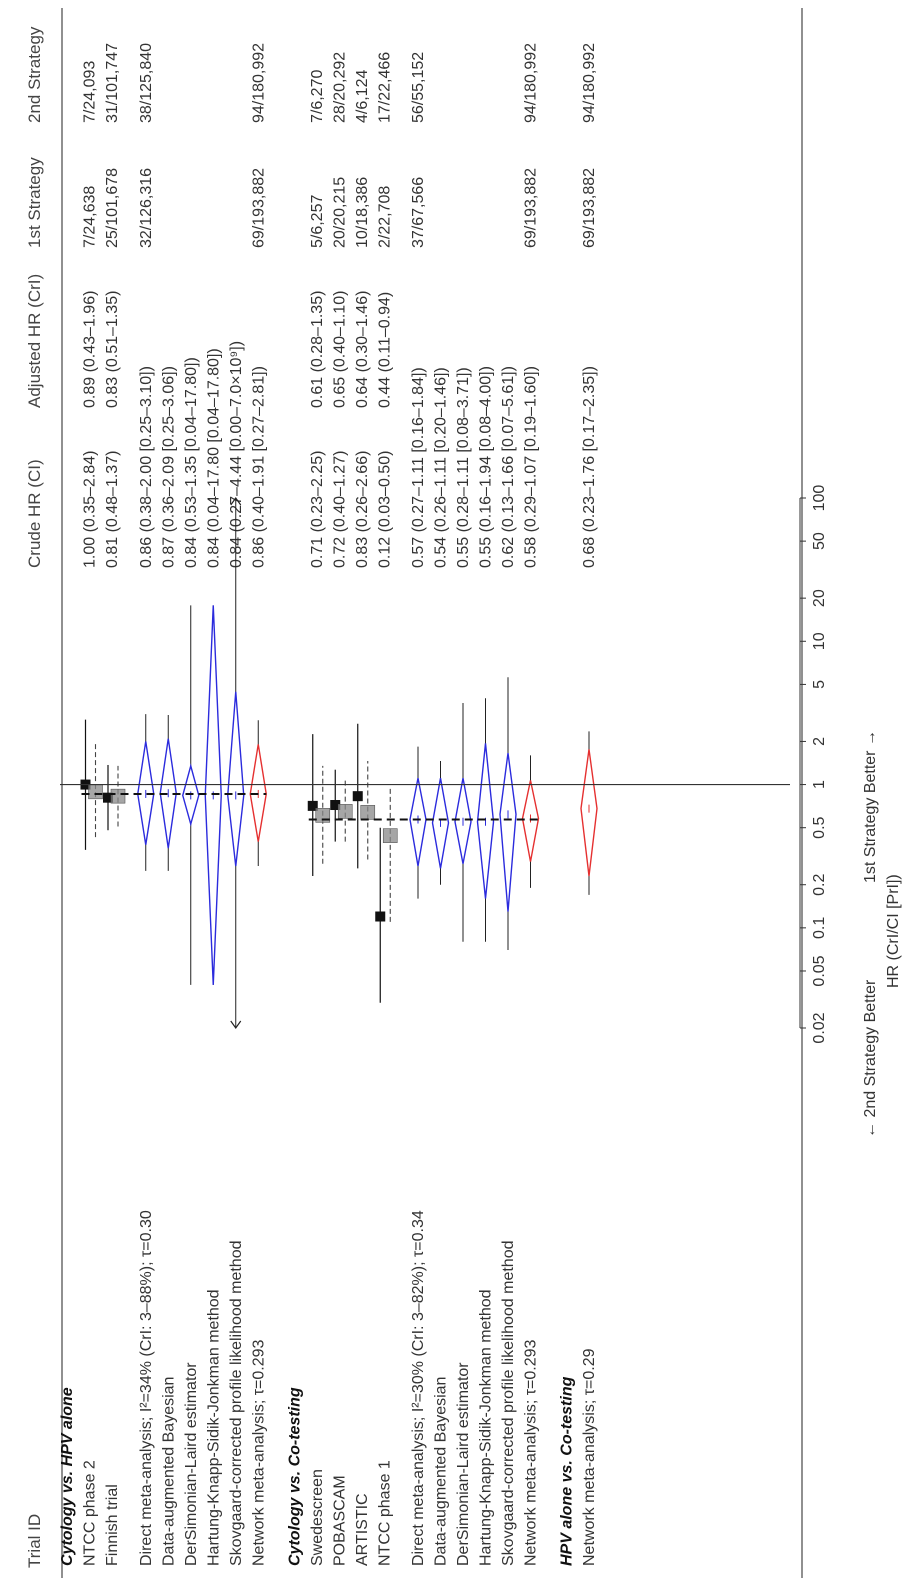 Image resolution: width=908 pixels, height=1588 pixels. What do you see at coordinates (317, 509) in the screenshot?
I see `crude-hr-value: 0.71 (0.23–2.25)` at bounding box center [317, 509].